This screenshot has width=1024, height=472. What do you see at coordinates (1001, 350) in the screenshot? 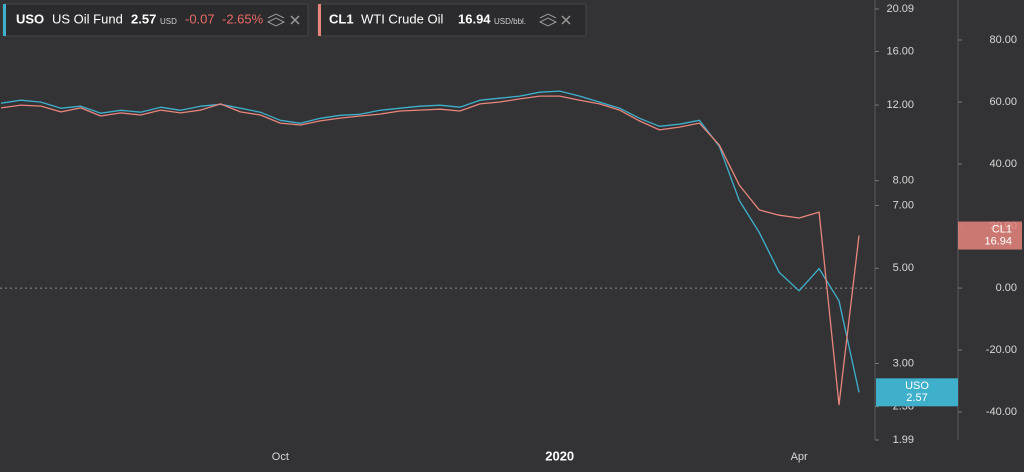
I see `y2-tick-label: -20.00` at bounding box center [1001, 350].